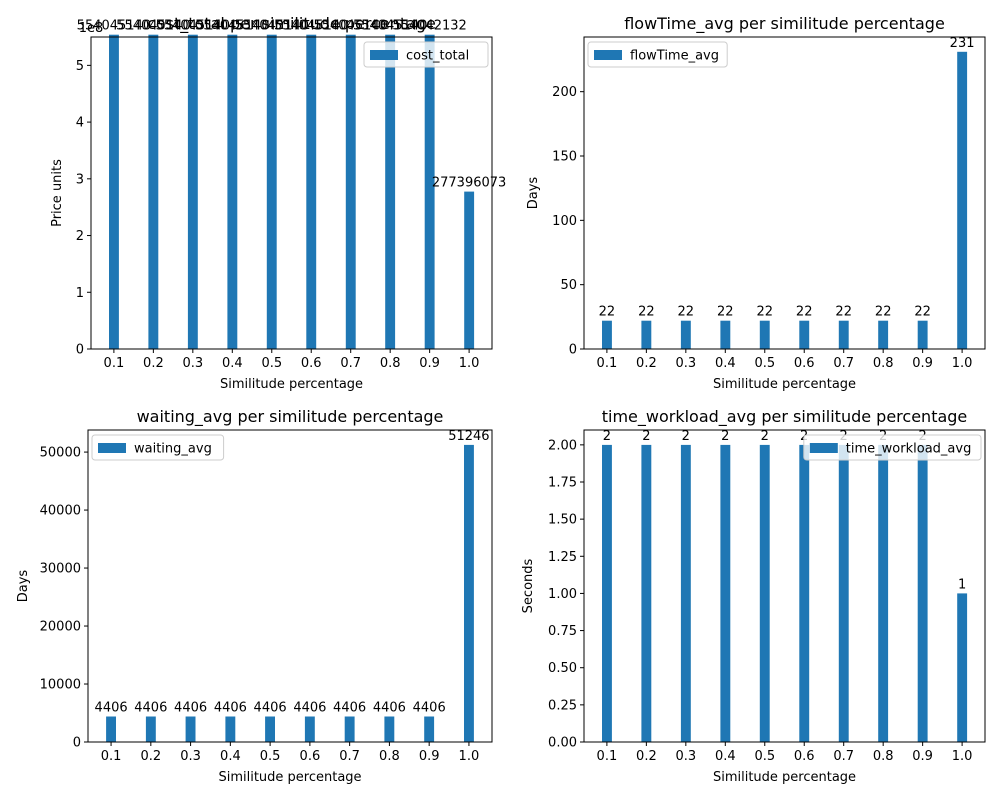 The image size is (1000, 800). I want to click on y-tick-label: 0.25, so click(562, 705).